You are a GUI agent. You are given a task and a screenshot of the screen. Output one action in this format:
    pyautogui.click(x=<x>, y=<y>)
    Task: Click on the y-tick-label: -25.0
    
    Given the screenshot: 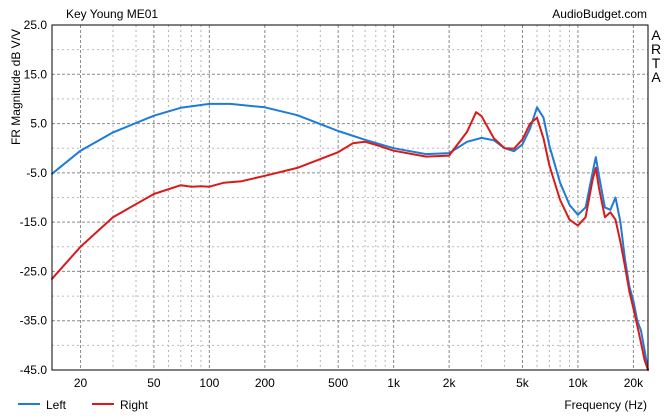 What is the action you would take?
    pyautogui.click(x=34, y=271)
    